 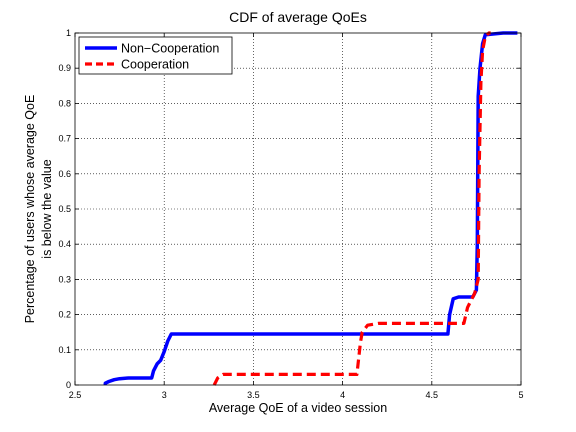 I want to click on legend: Non−Cooperation Cooperation, so click(x=155, y=55).